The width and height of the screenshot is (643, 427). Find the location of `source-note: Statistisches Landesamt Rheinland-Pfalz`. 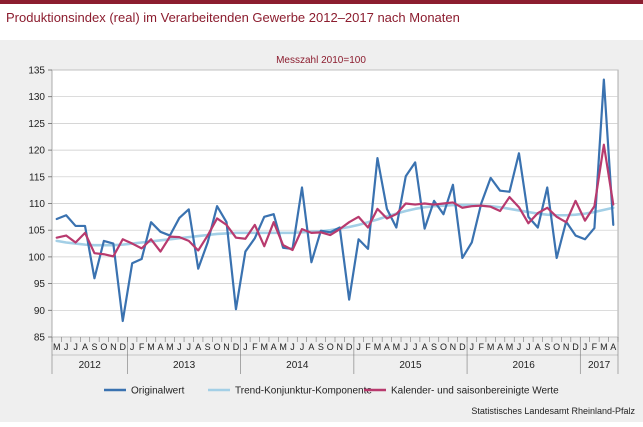

source-note: Statistisches Landesamt Rheinland-Pfalz is located at coordinates (553, 411).